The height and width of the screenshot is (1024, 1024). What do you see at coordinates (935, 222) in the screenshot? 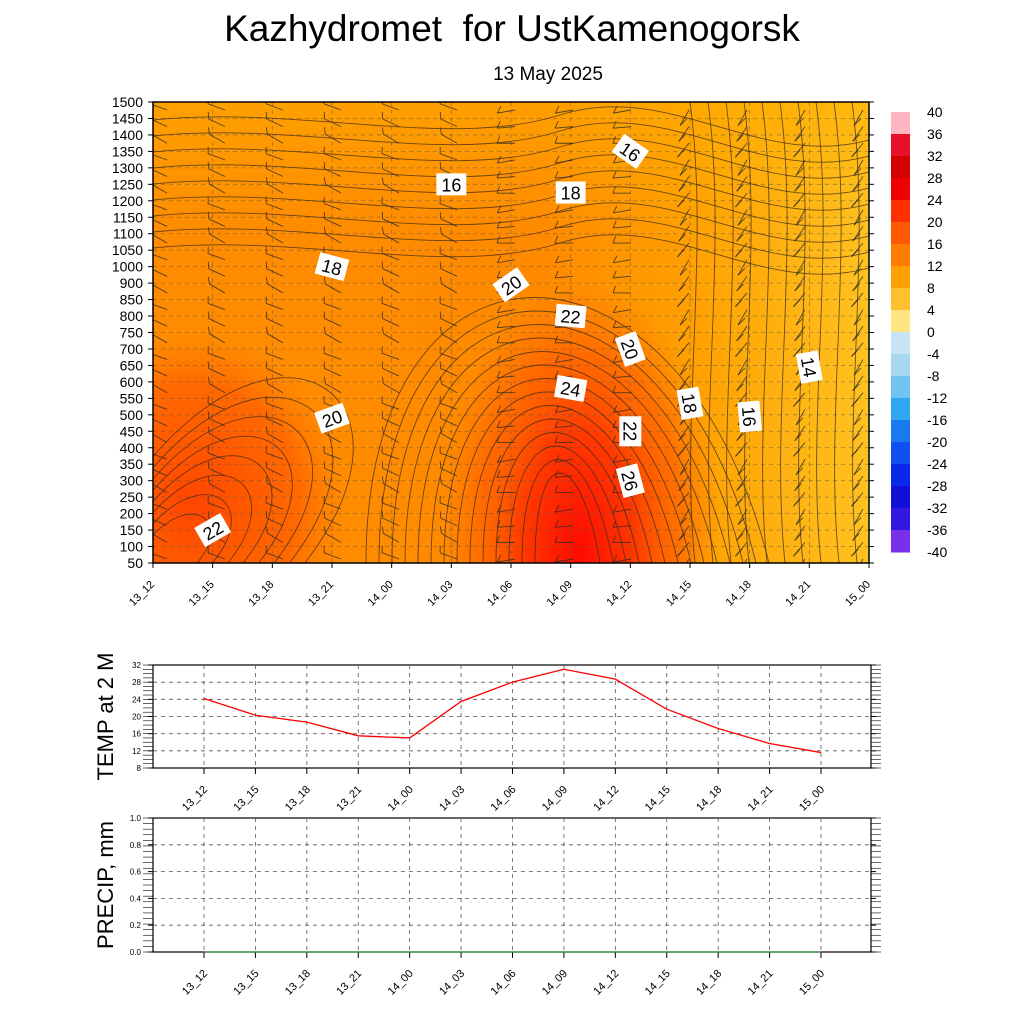
I see `colorbar-label: 20` at bounding box center [935, 222].